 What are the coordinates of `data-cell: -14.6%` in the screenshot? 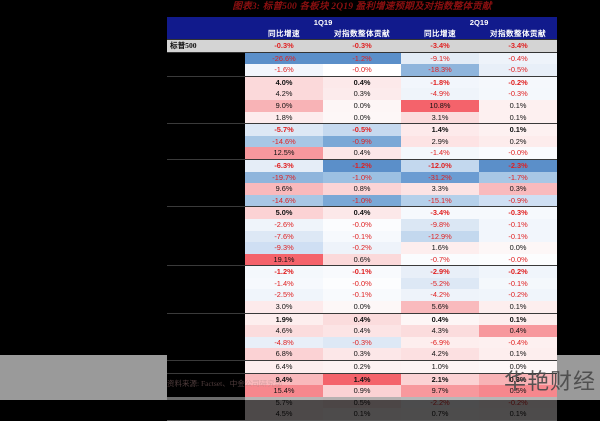 It's located at (284, 200).